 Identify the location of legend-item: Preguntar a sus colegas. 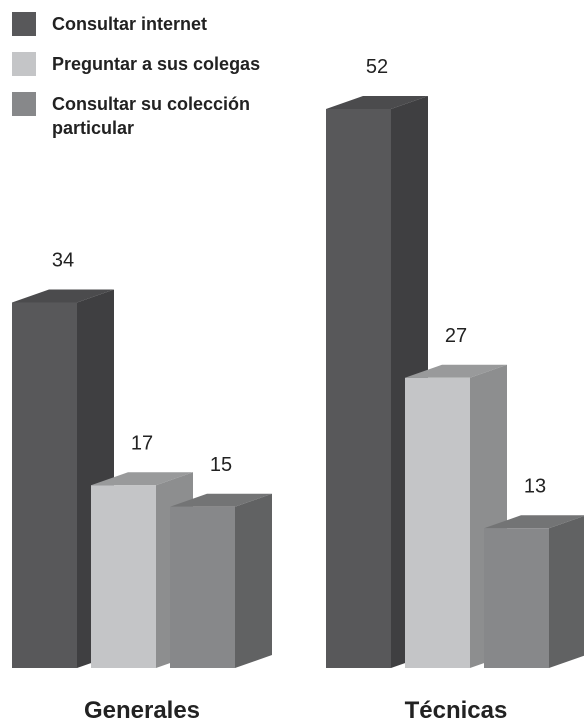
(162, 64).